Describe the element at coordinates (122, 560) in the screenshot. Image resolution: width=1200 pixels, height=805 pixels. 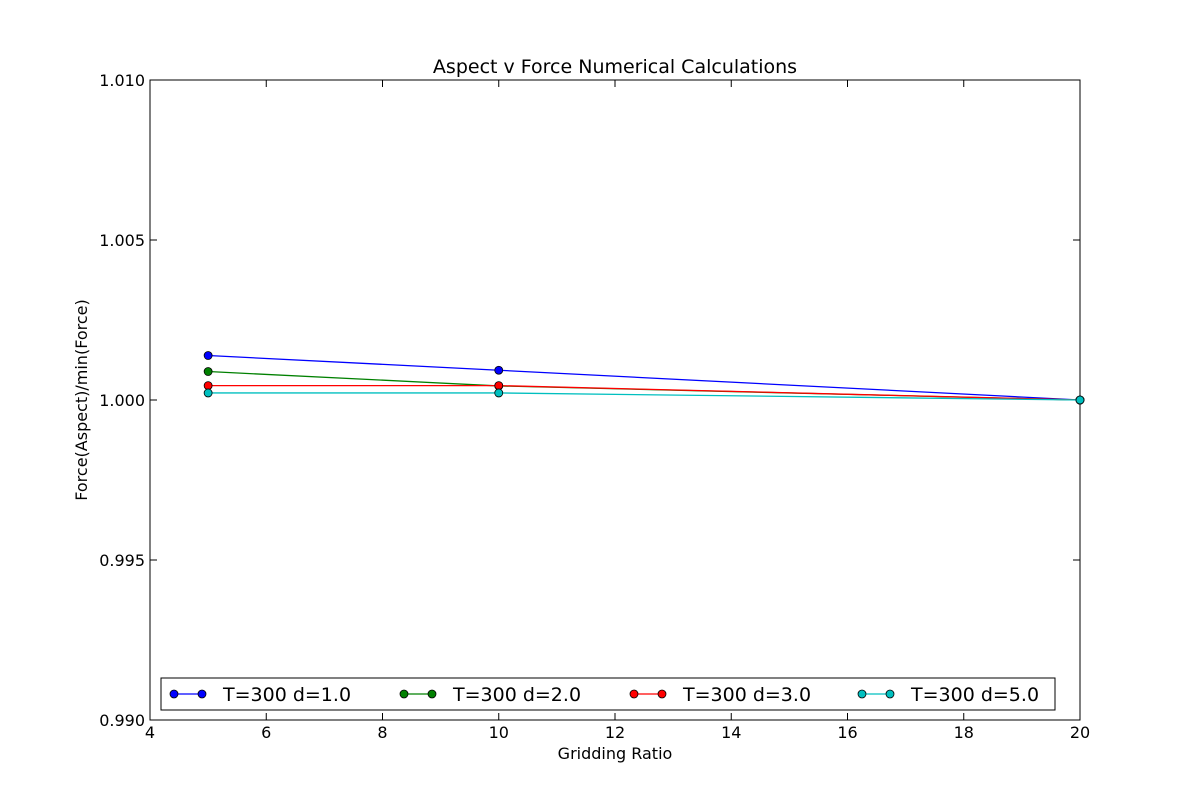
I see `y-tick-label: 0.995` at that location.